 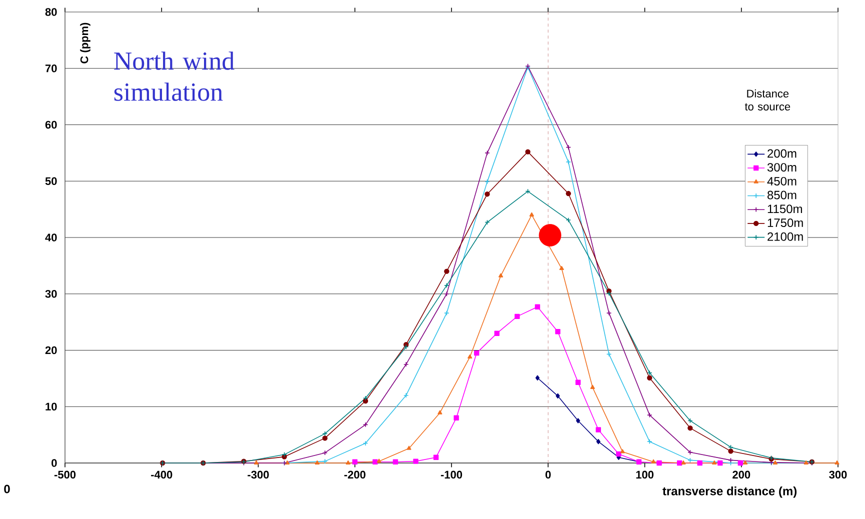 What do you see at coordinates (782, 153) in the screenshot?
I see `legend-label: 200m` at bounding box center [782, 153].